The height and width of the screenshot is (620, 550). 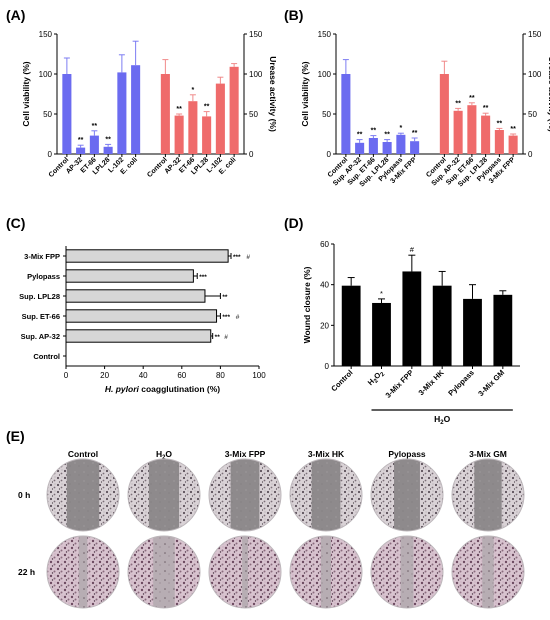 What do you see at coordinates (47, 114) in the screenshot?
I see `y-tick-label-left: 50` at bounding box center [47, 114].